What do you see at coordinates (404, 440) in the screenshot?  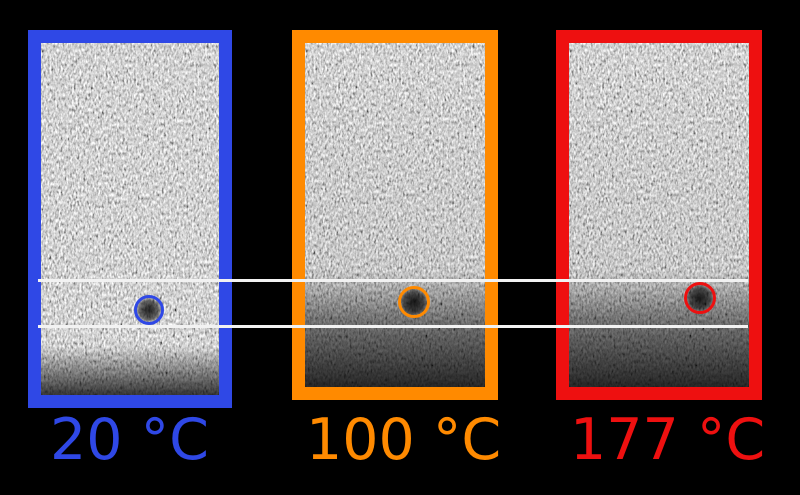 I see `temperature-label-100c: 100 °C` at bounding box center [404, 440].